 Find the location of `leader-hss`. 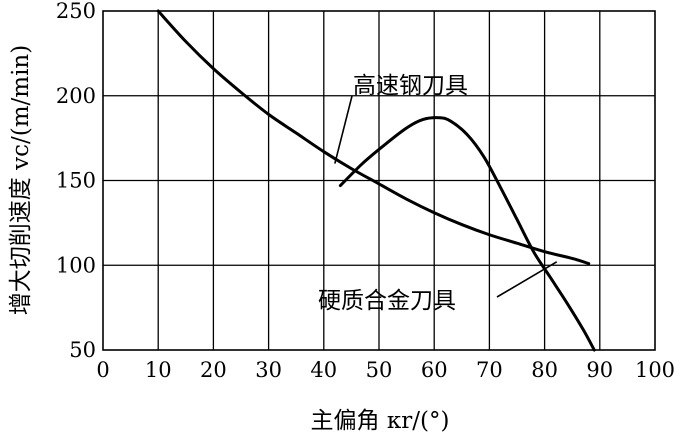

leader-hss is located at coordinates (343, 129).